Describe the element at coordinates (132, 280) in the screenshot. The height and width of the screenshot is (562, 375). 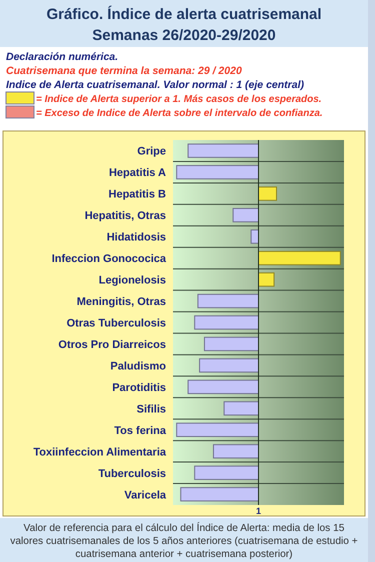
I see `y-tick-label: Legionelosis` at that location.